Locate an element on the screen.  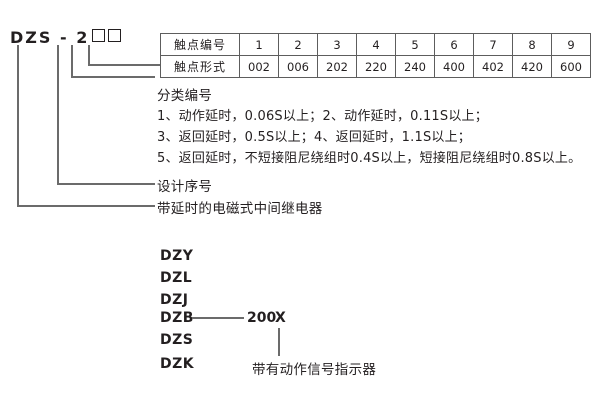
table-cell: 402 is located at coordinates (493, 66).